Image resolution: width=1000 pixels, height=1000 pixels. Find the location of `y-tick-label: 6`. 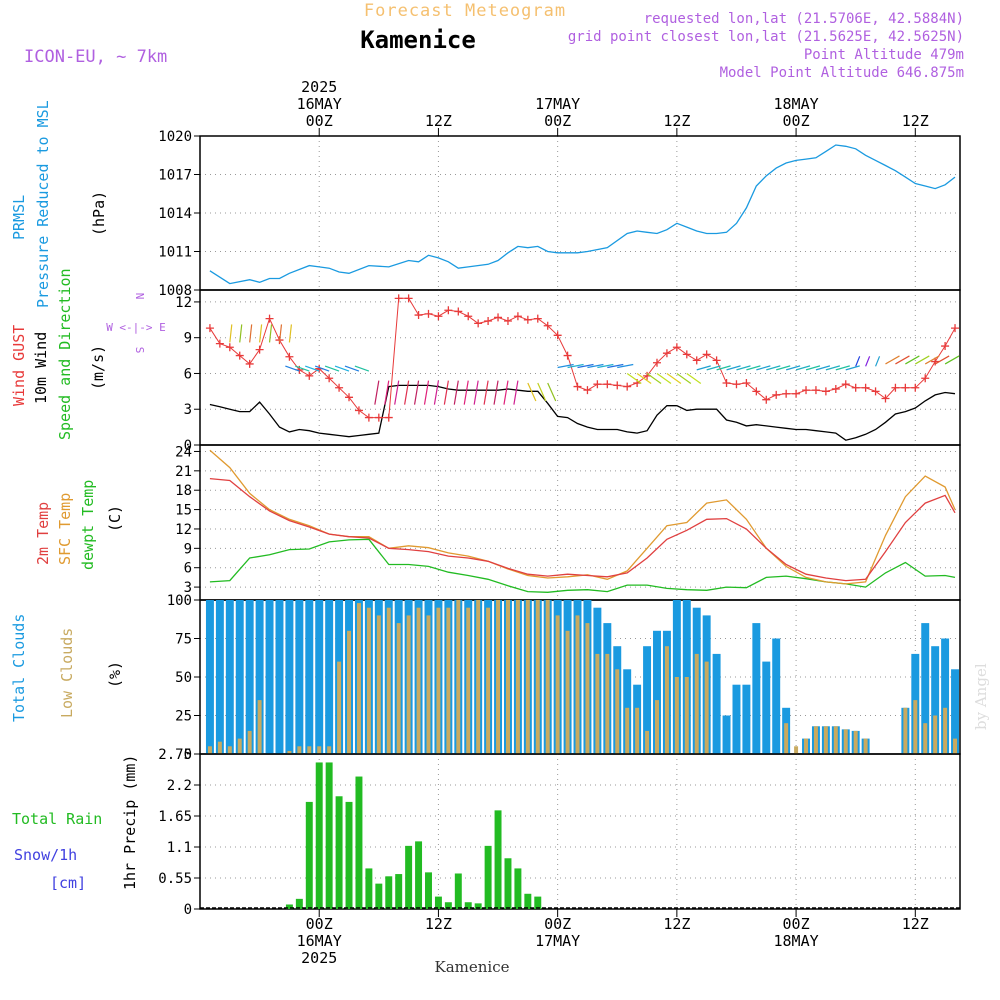

y-tick-label: 6 is located at coordinates (188, 374).